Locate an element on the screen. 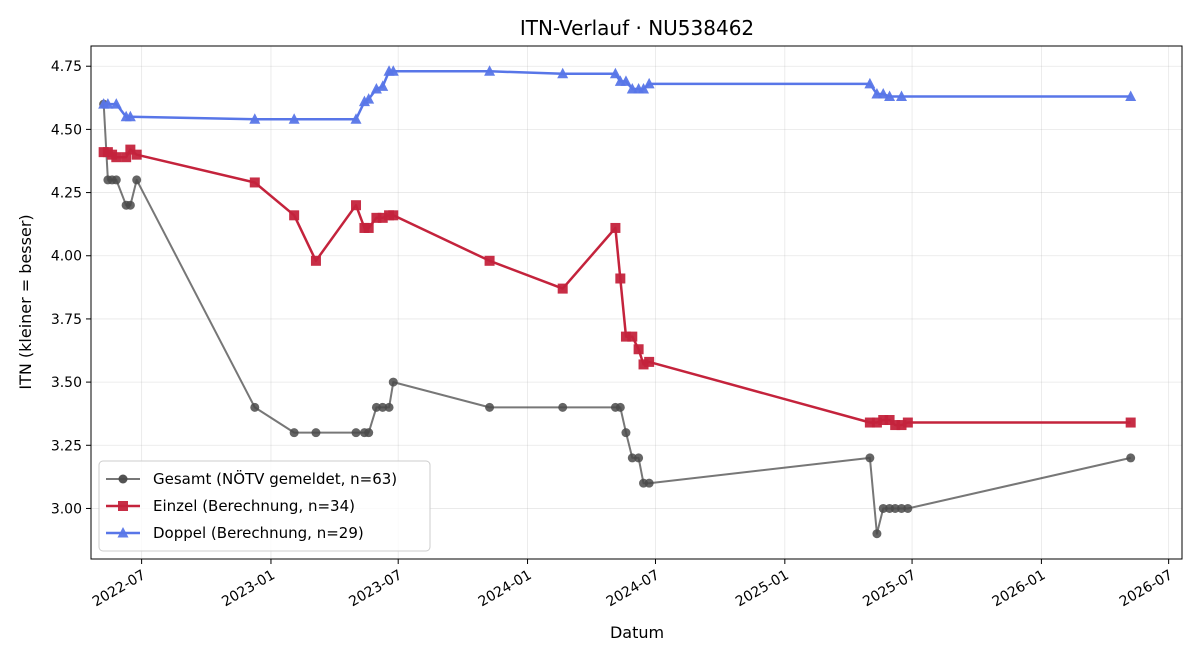 The height and width of the screenshot is (664, 1200). legend-label: Doppel (Berechnung, n=29) is located at coordinates (258, 533).